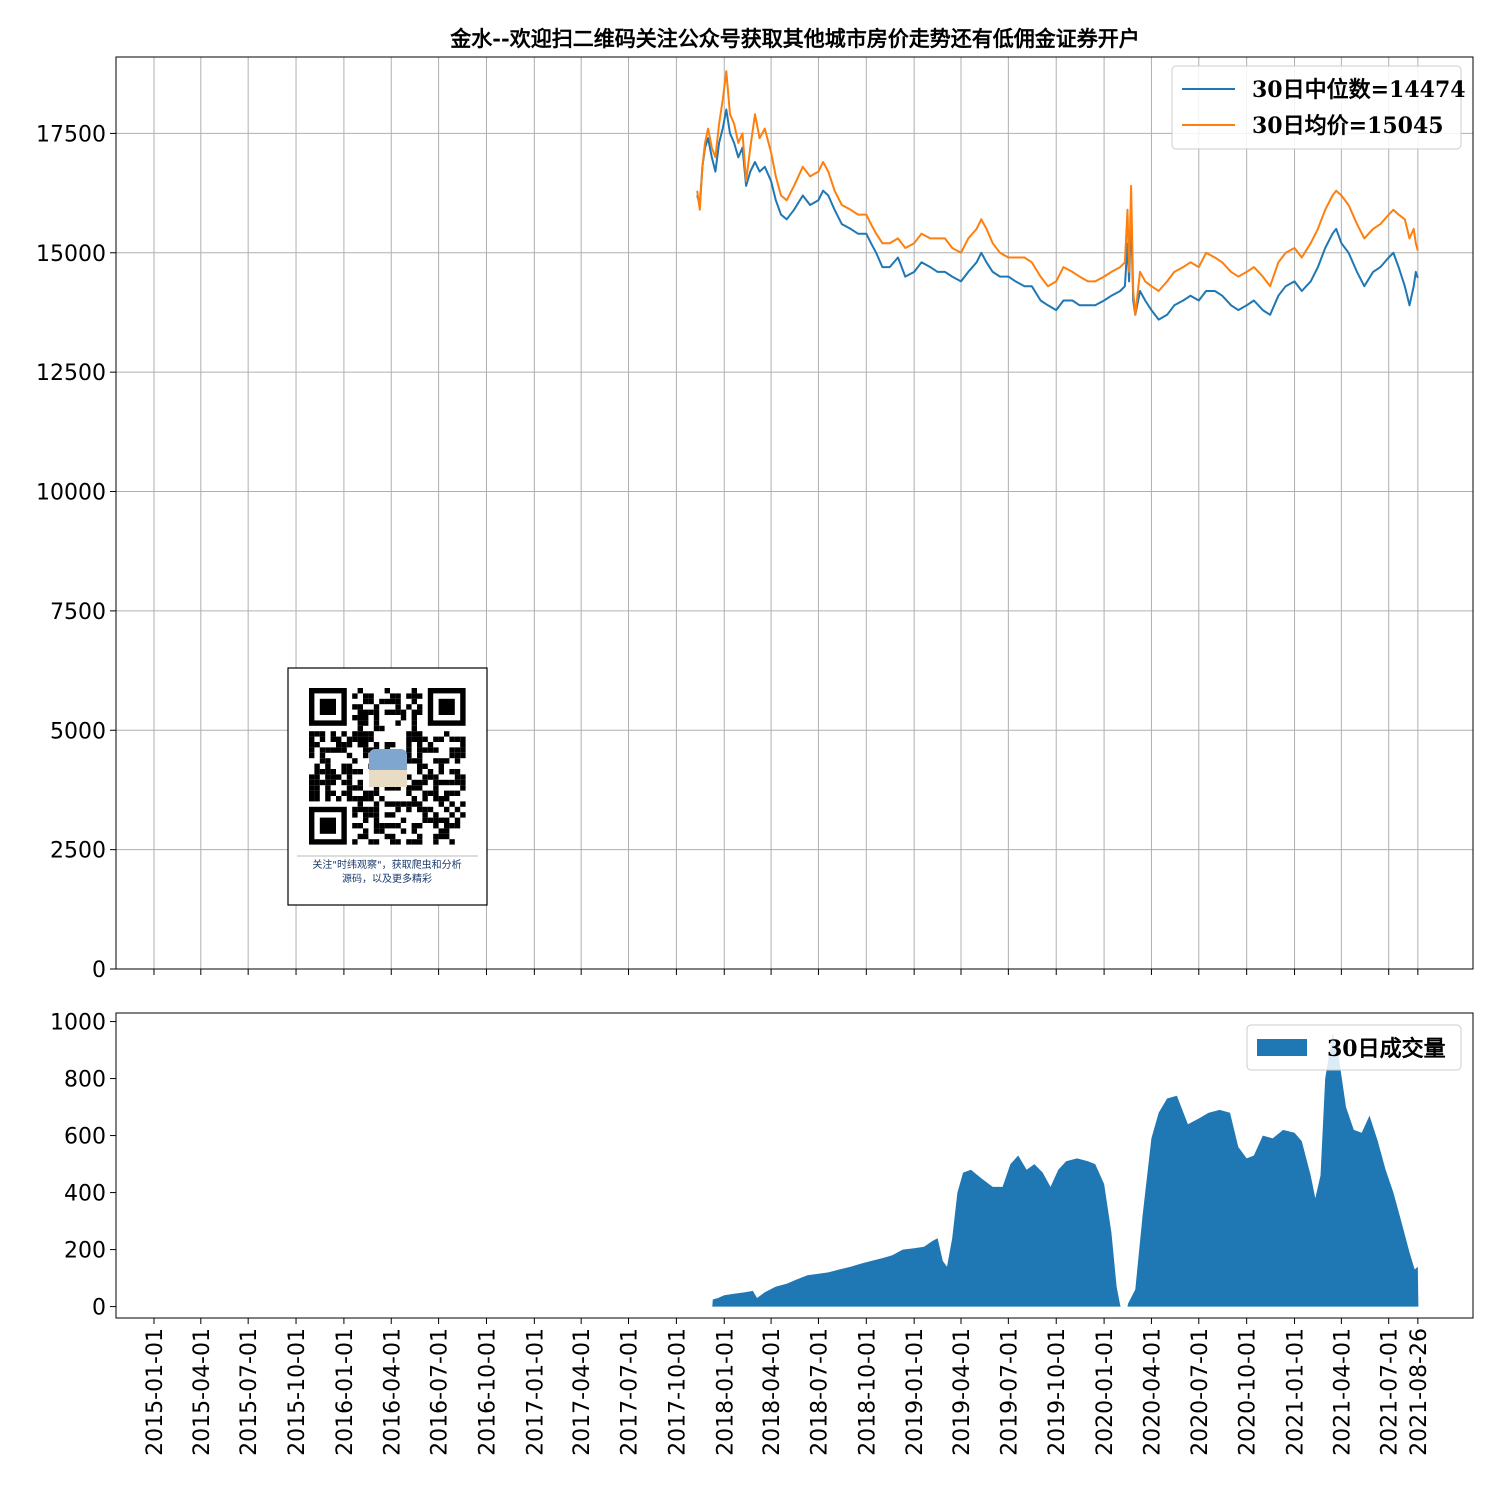  I want to click on bottom-y-axis: 0 200 400 600 800 1000, so click(83, 1166).